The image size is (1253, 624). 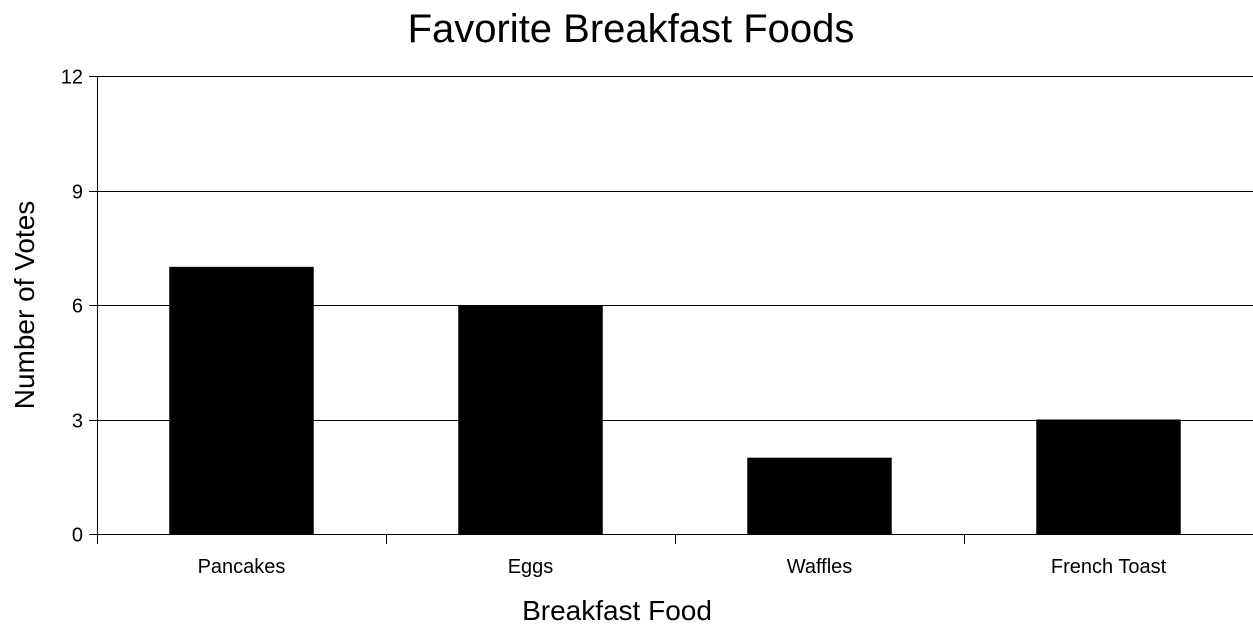 What do you see at coordinates (617, 609) in the screenshot?
I see `x-axis-title: Breakfast Food` at bounding box center [617, 609].